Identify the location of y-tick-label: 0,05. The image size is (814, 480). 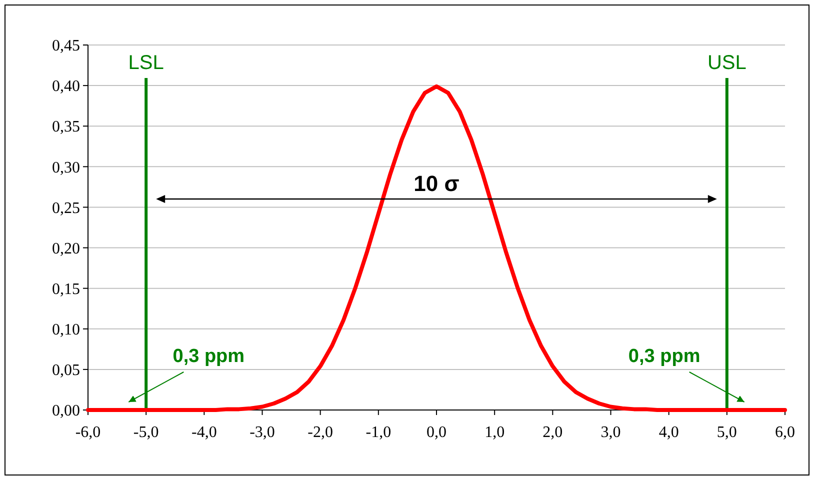
(66, 371).